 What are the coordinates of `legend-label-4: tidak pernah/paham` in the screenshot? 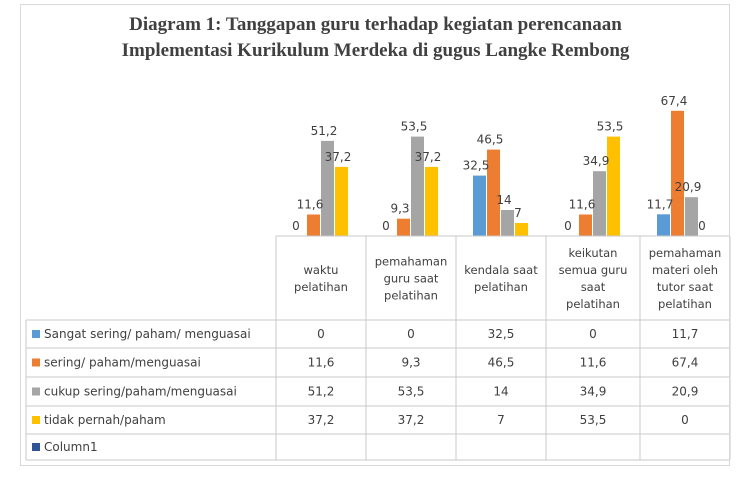 It's located at (105, 420).